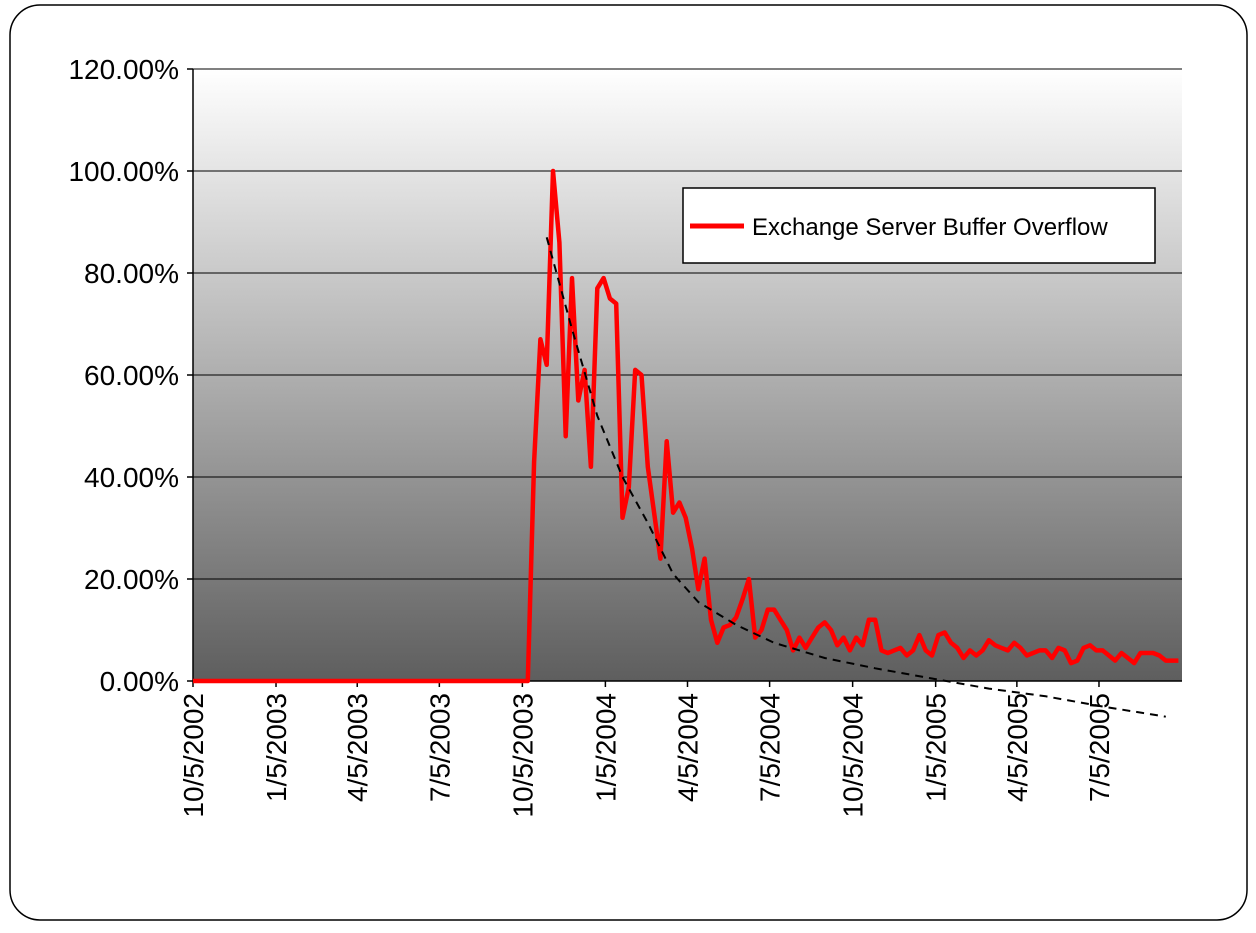  What do you see at coordinates (605, 747) in the screenshot?
I see `x-tick-label: 1/5/2004` at bounding box center [605, 747].